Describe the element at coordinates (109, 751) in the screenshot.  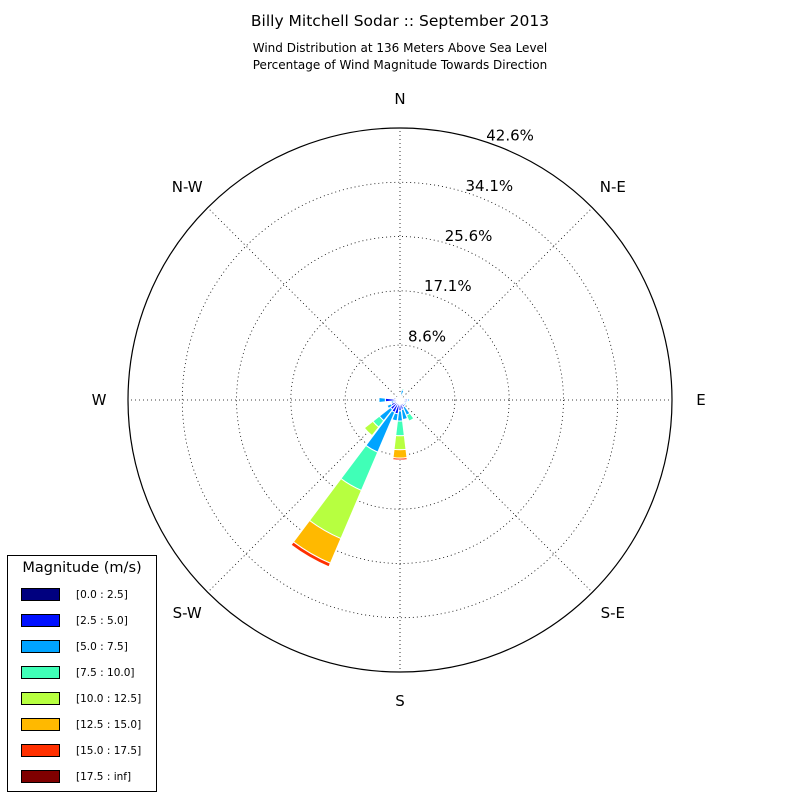
I see `legend-label: [15.0 : 17.5]` at that location.